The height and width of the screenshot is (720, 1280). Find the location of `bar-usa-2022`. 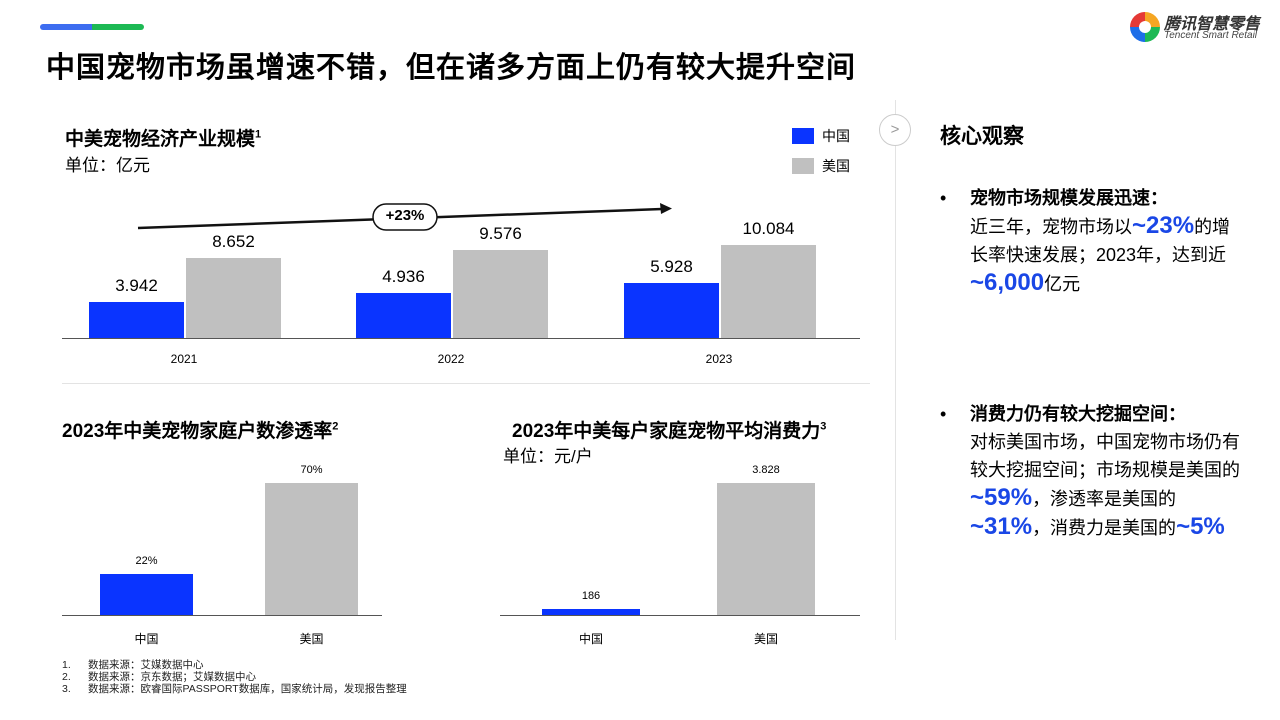

bar-usa-2022 is located at coordinates (500, 293).